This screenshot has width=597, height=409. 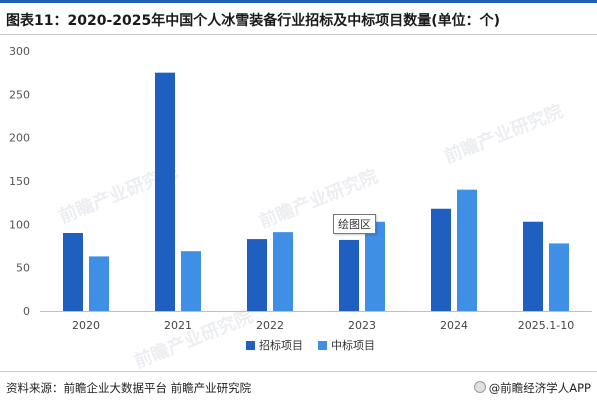 I want to click on legend-label-1: 中标项目, so click(x=353, y=345).